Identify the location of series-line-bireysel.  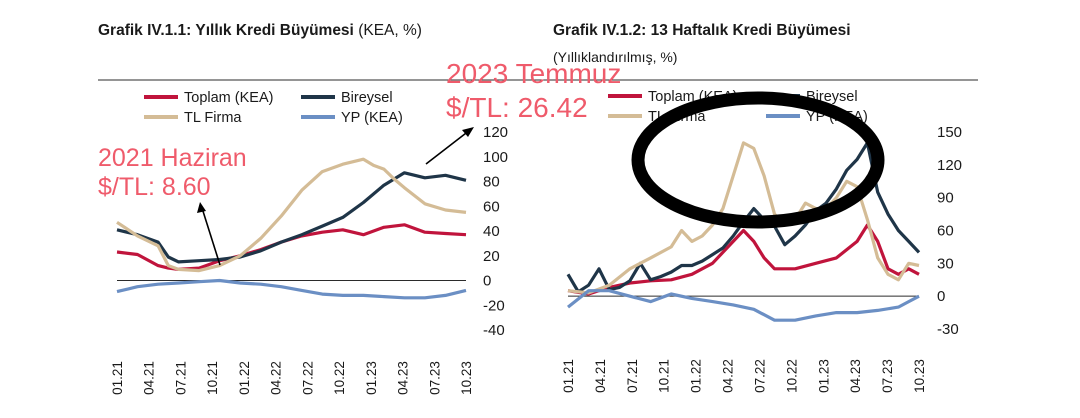
(291, 217).